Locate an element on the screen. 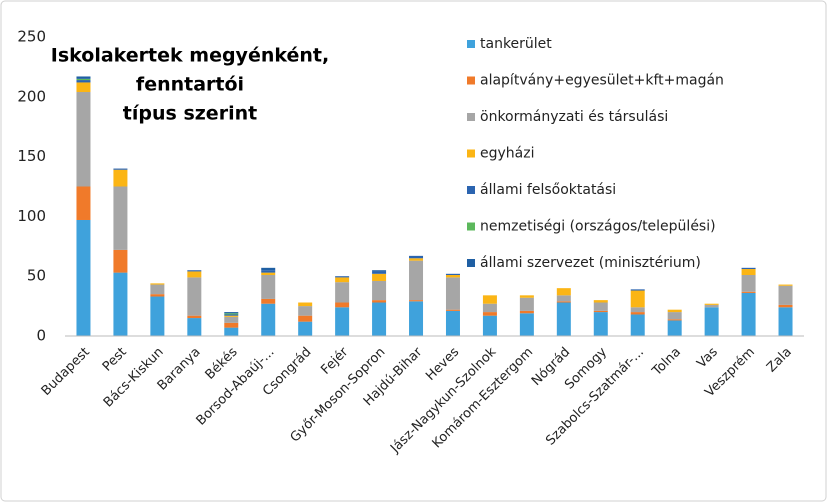 The image size is (827, 502). y-tick-label: 50 is located at coordinates (36, 276).